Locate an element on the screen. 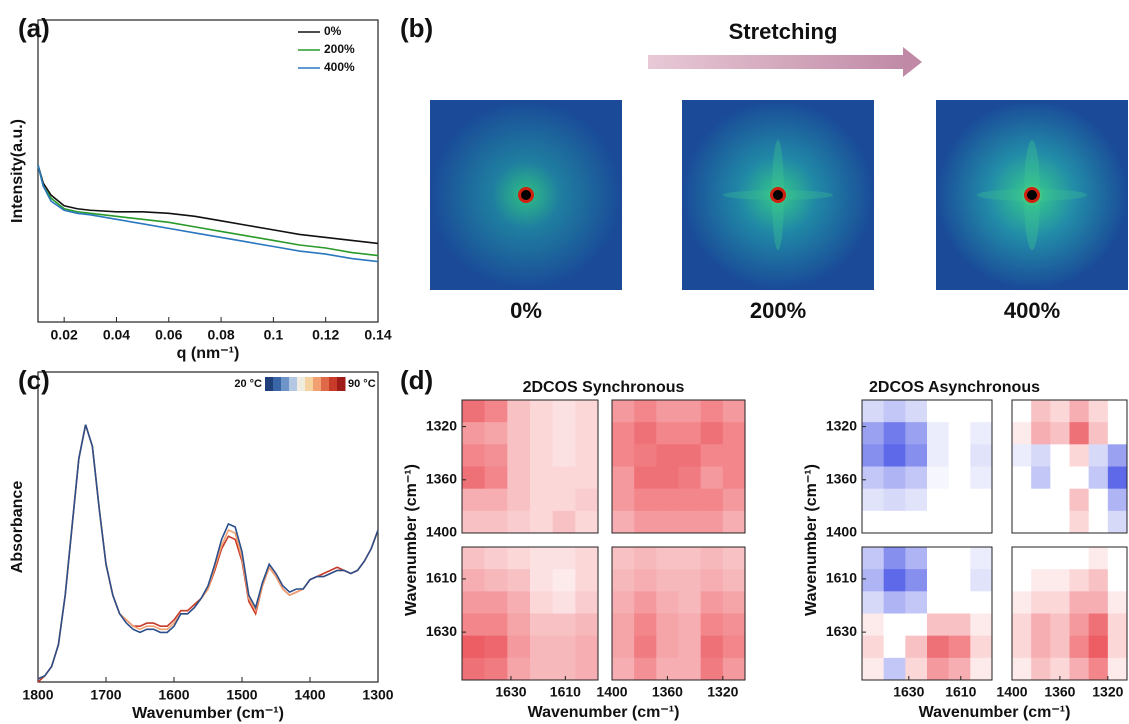 This screenshot has height=724, width=1129. legend-label: 400% is located at coordinates (339, 67).